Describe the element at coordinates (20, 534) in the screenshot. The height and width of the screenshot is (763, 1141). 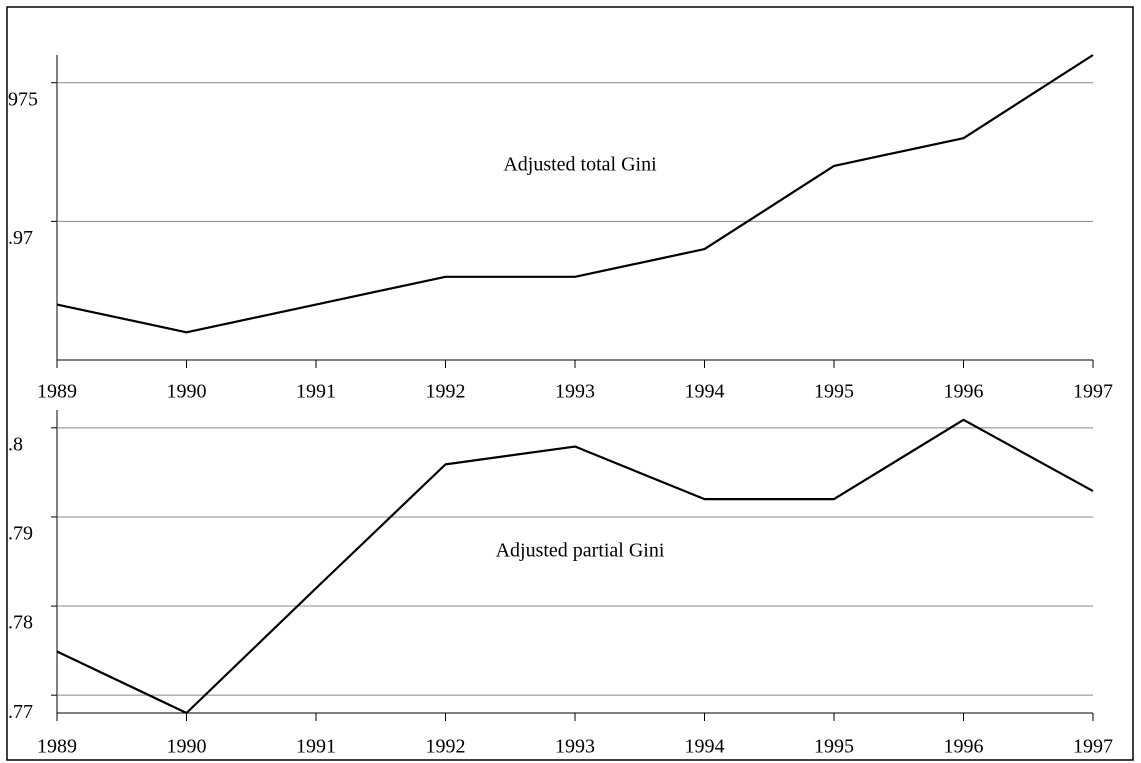
I see `y-tick-label: .79` at that location.